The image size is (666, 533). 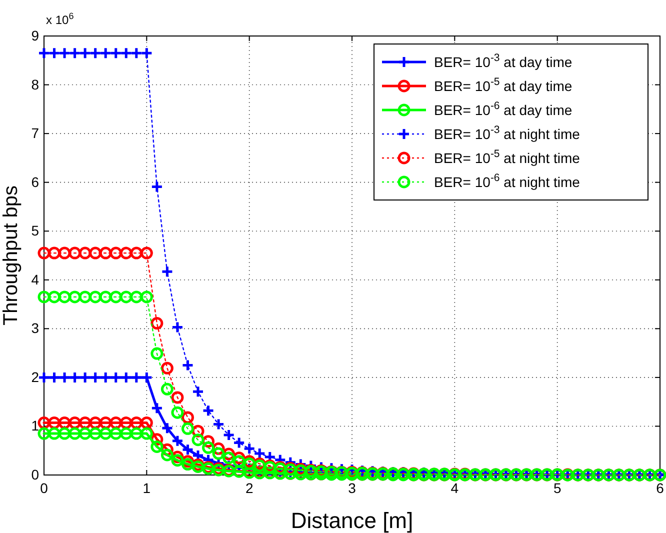 What do you see at coordinates (503, 61) in the screenshot?
I see `legend-label: BER= 10$^{-3}$ at day time` at bounding box center [503, 61].